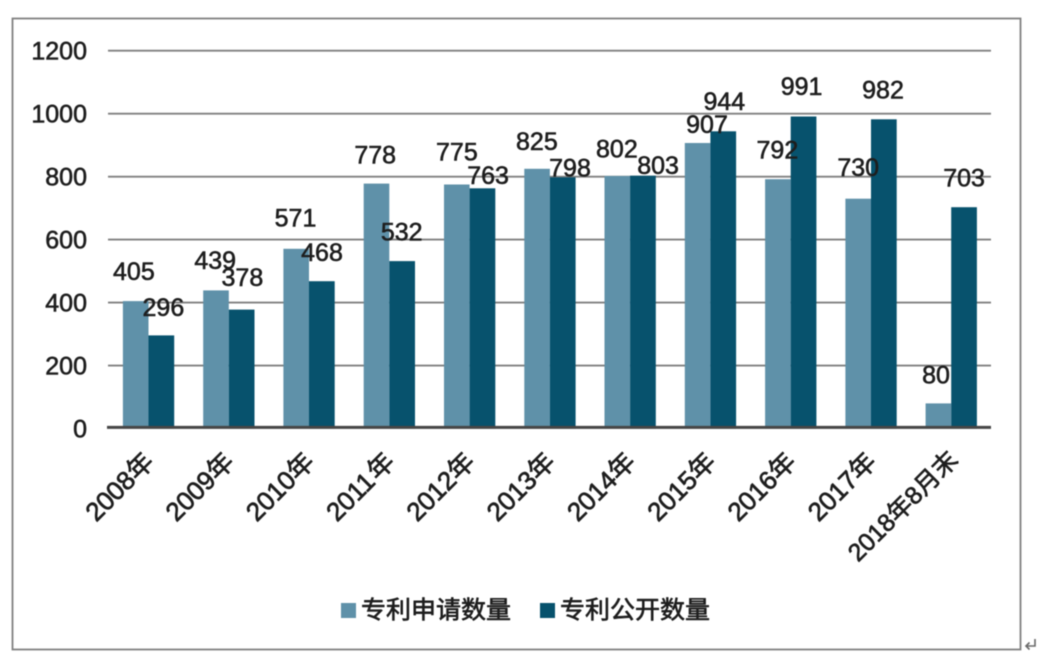  I want to click on svg-text: 400, so click(66, 304).